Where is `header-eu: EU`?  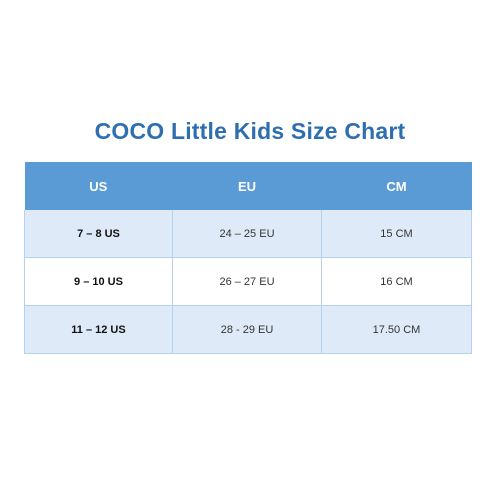 header-eu: EU is located at coordinates (247, 186).